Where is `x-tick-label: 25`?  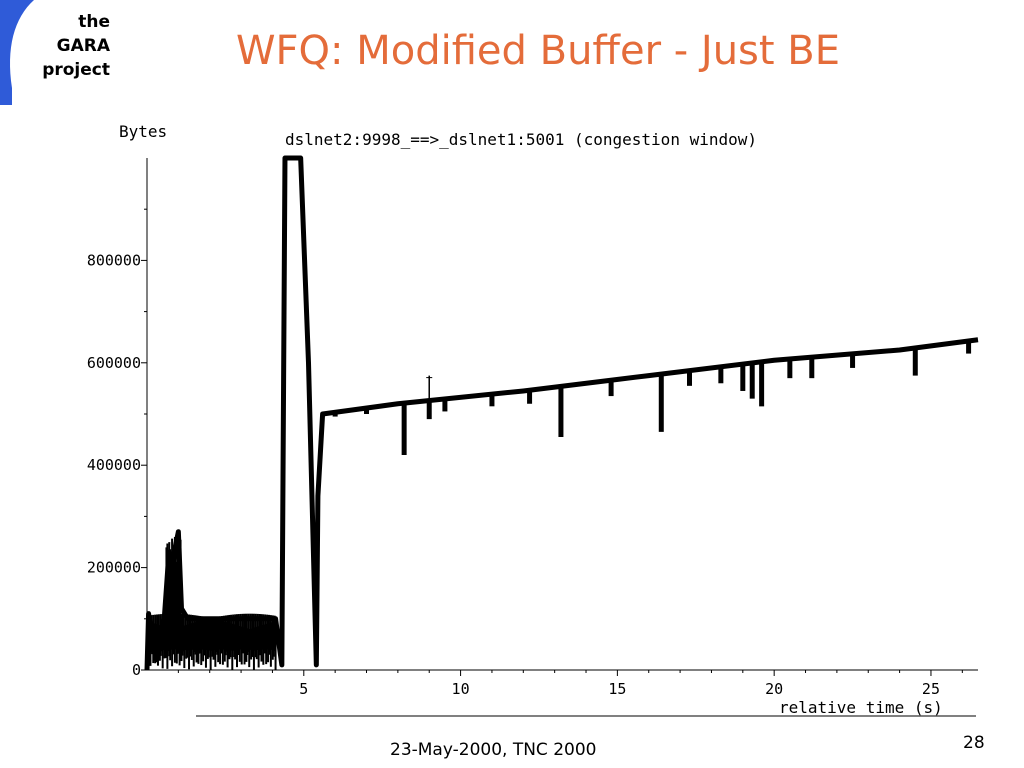 x-tick-label: 25 is located at coordinates (931, 689).